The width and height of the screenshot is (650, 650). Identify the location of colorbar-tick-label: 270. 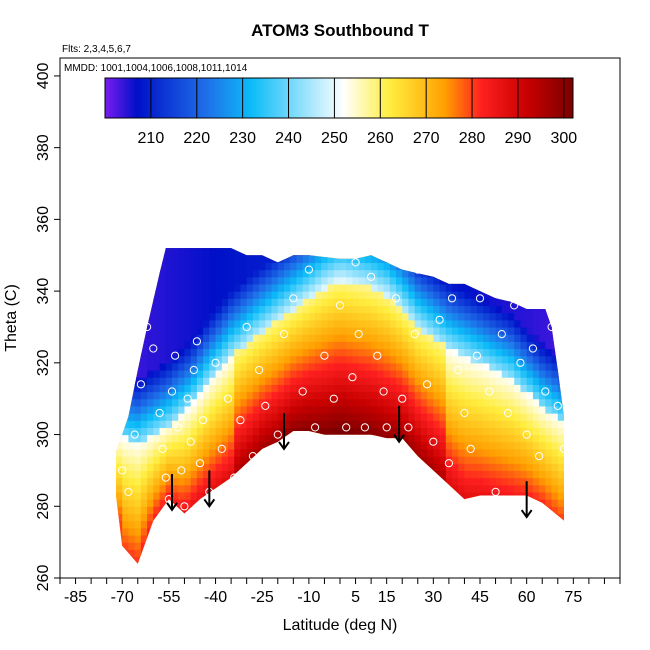
(426, 138).